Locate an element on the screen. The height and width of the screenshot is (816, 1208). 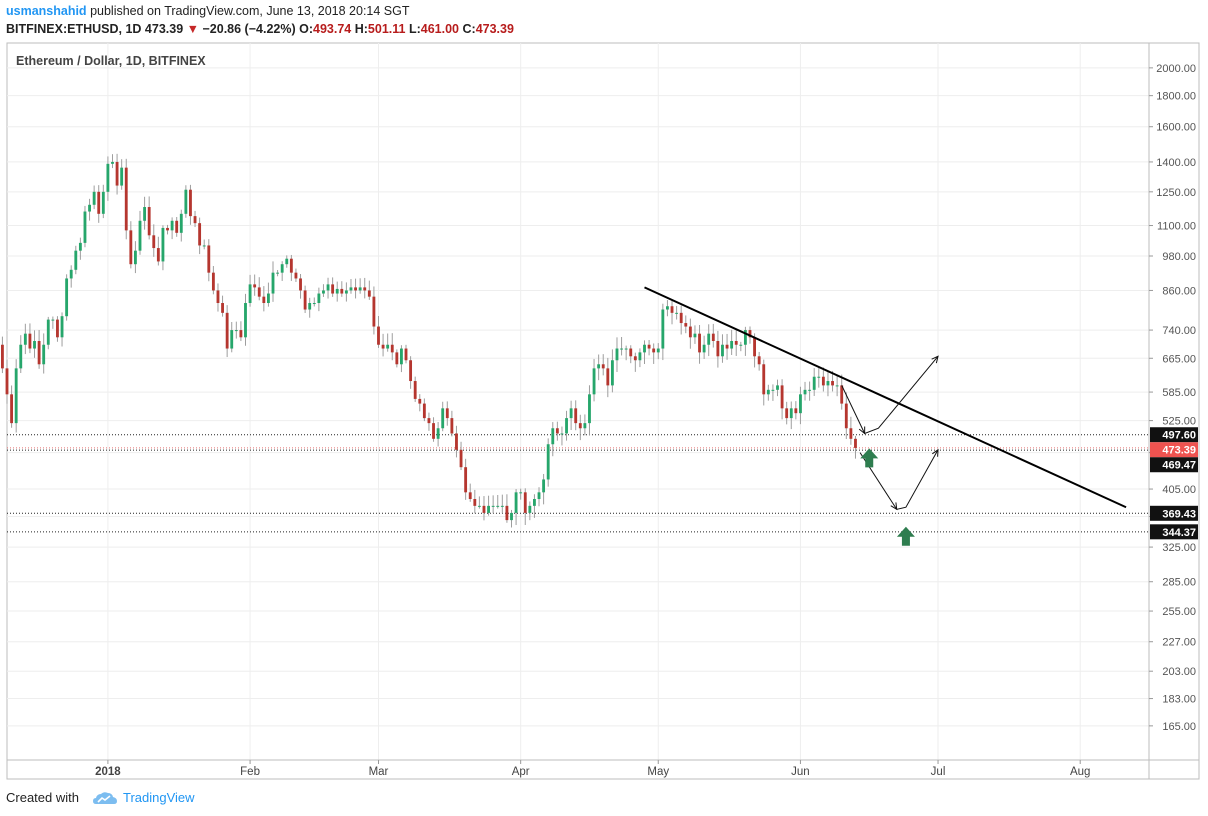
time-tick-label: Jun is located at coordinates (800, 772).